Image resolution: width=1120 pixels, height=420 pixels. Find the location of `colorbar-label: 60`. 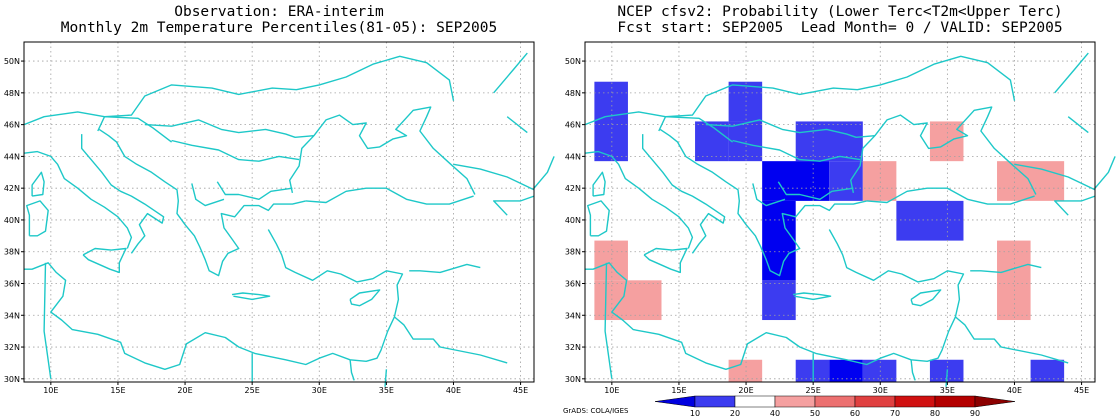

colorbar-label: 60 is located at coordinates (855, 413).